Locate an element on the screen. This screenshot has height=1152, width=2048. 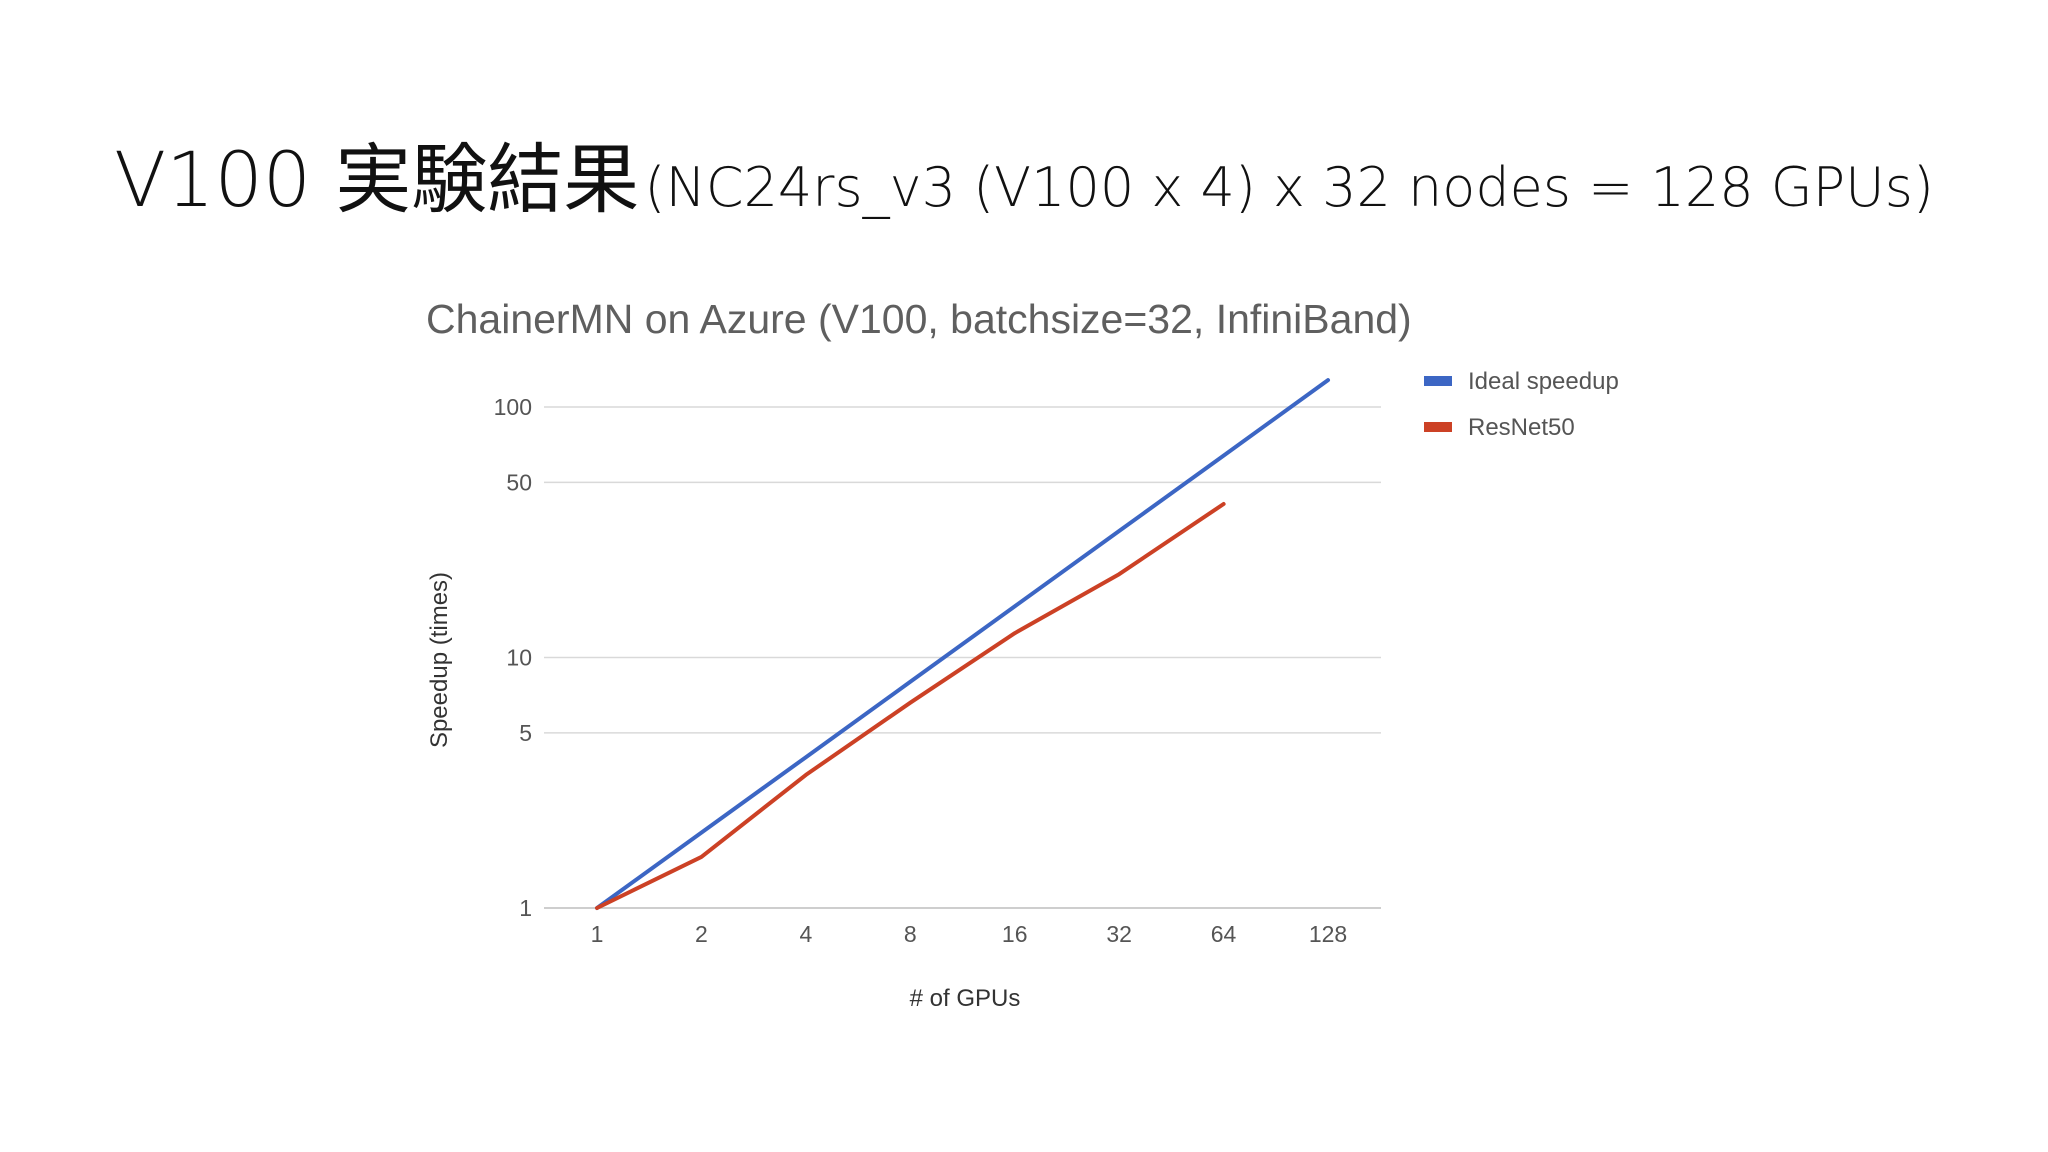
x-tick-label: 128 is located at coordinates (1328, 934).